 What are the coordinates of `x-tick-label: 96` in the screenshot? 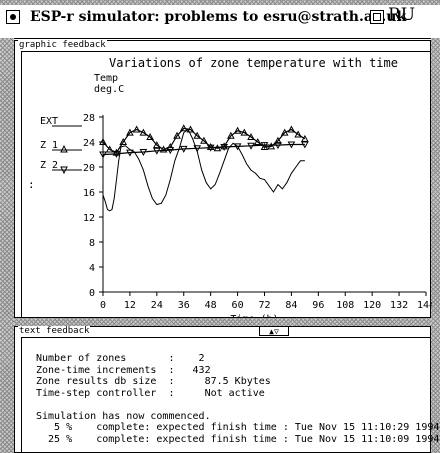 It's located at (318, 305).